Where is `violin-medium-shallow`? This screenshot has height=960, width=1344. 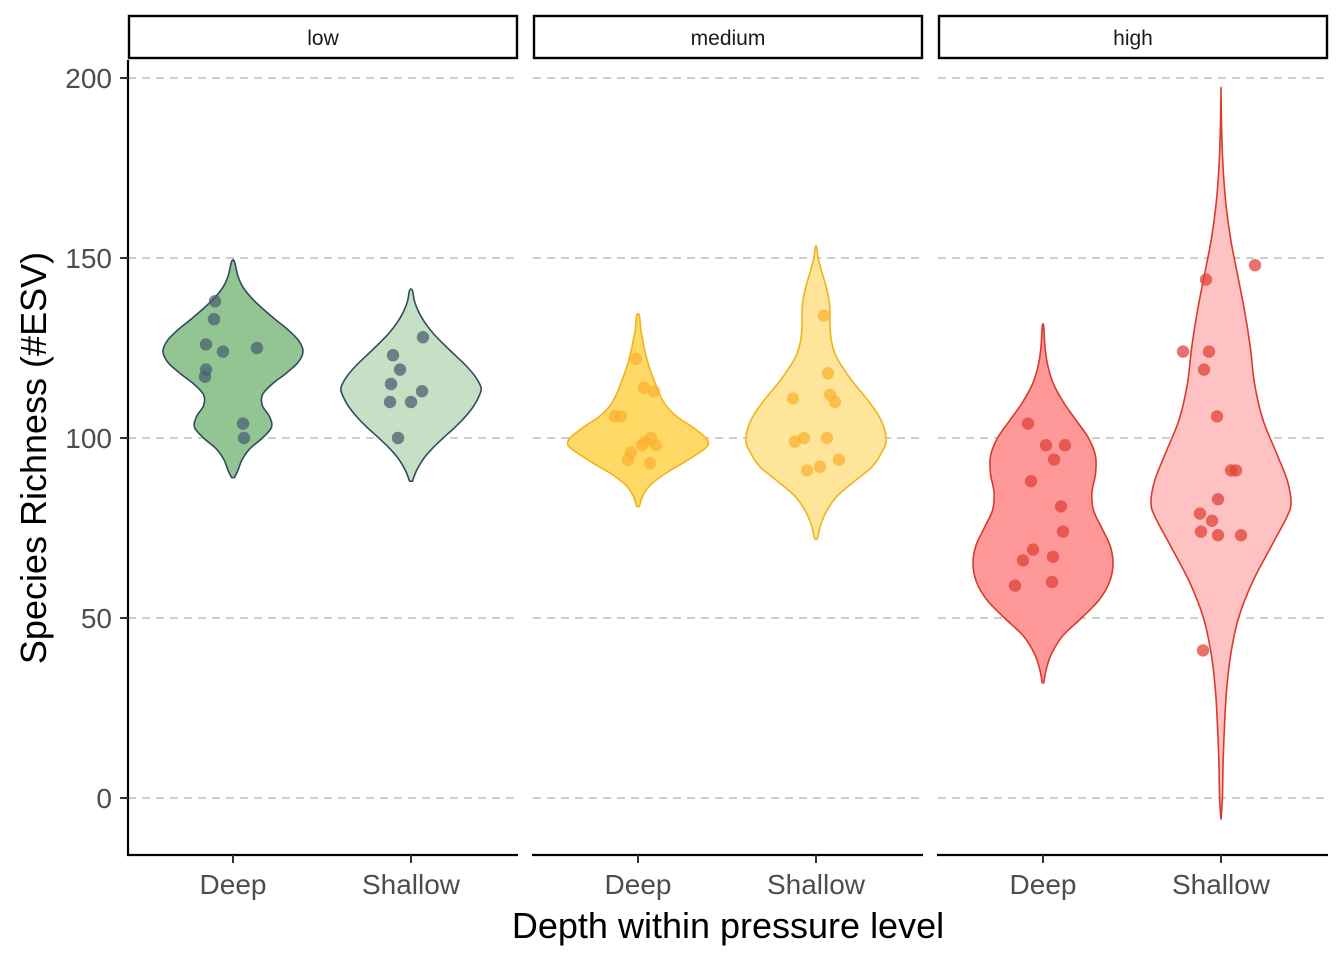
violin-medium-shallow is located at coordinates (816, 392).